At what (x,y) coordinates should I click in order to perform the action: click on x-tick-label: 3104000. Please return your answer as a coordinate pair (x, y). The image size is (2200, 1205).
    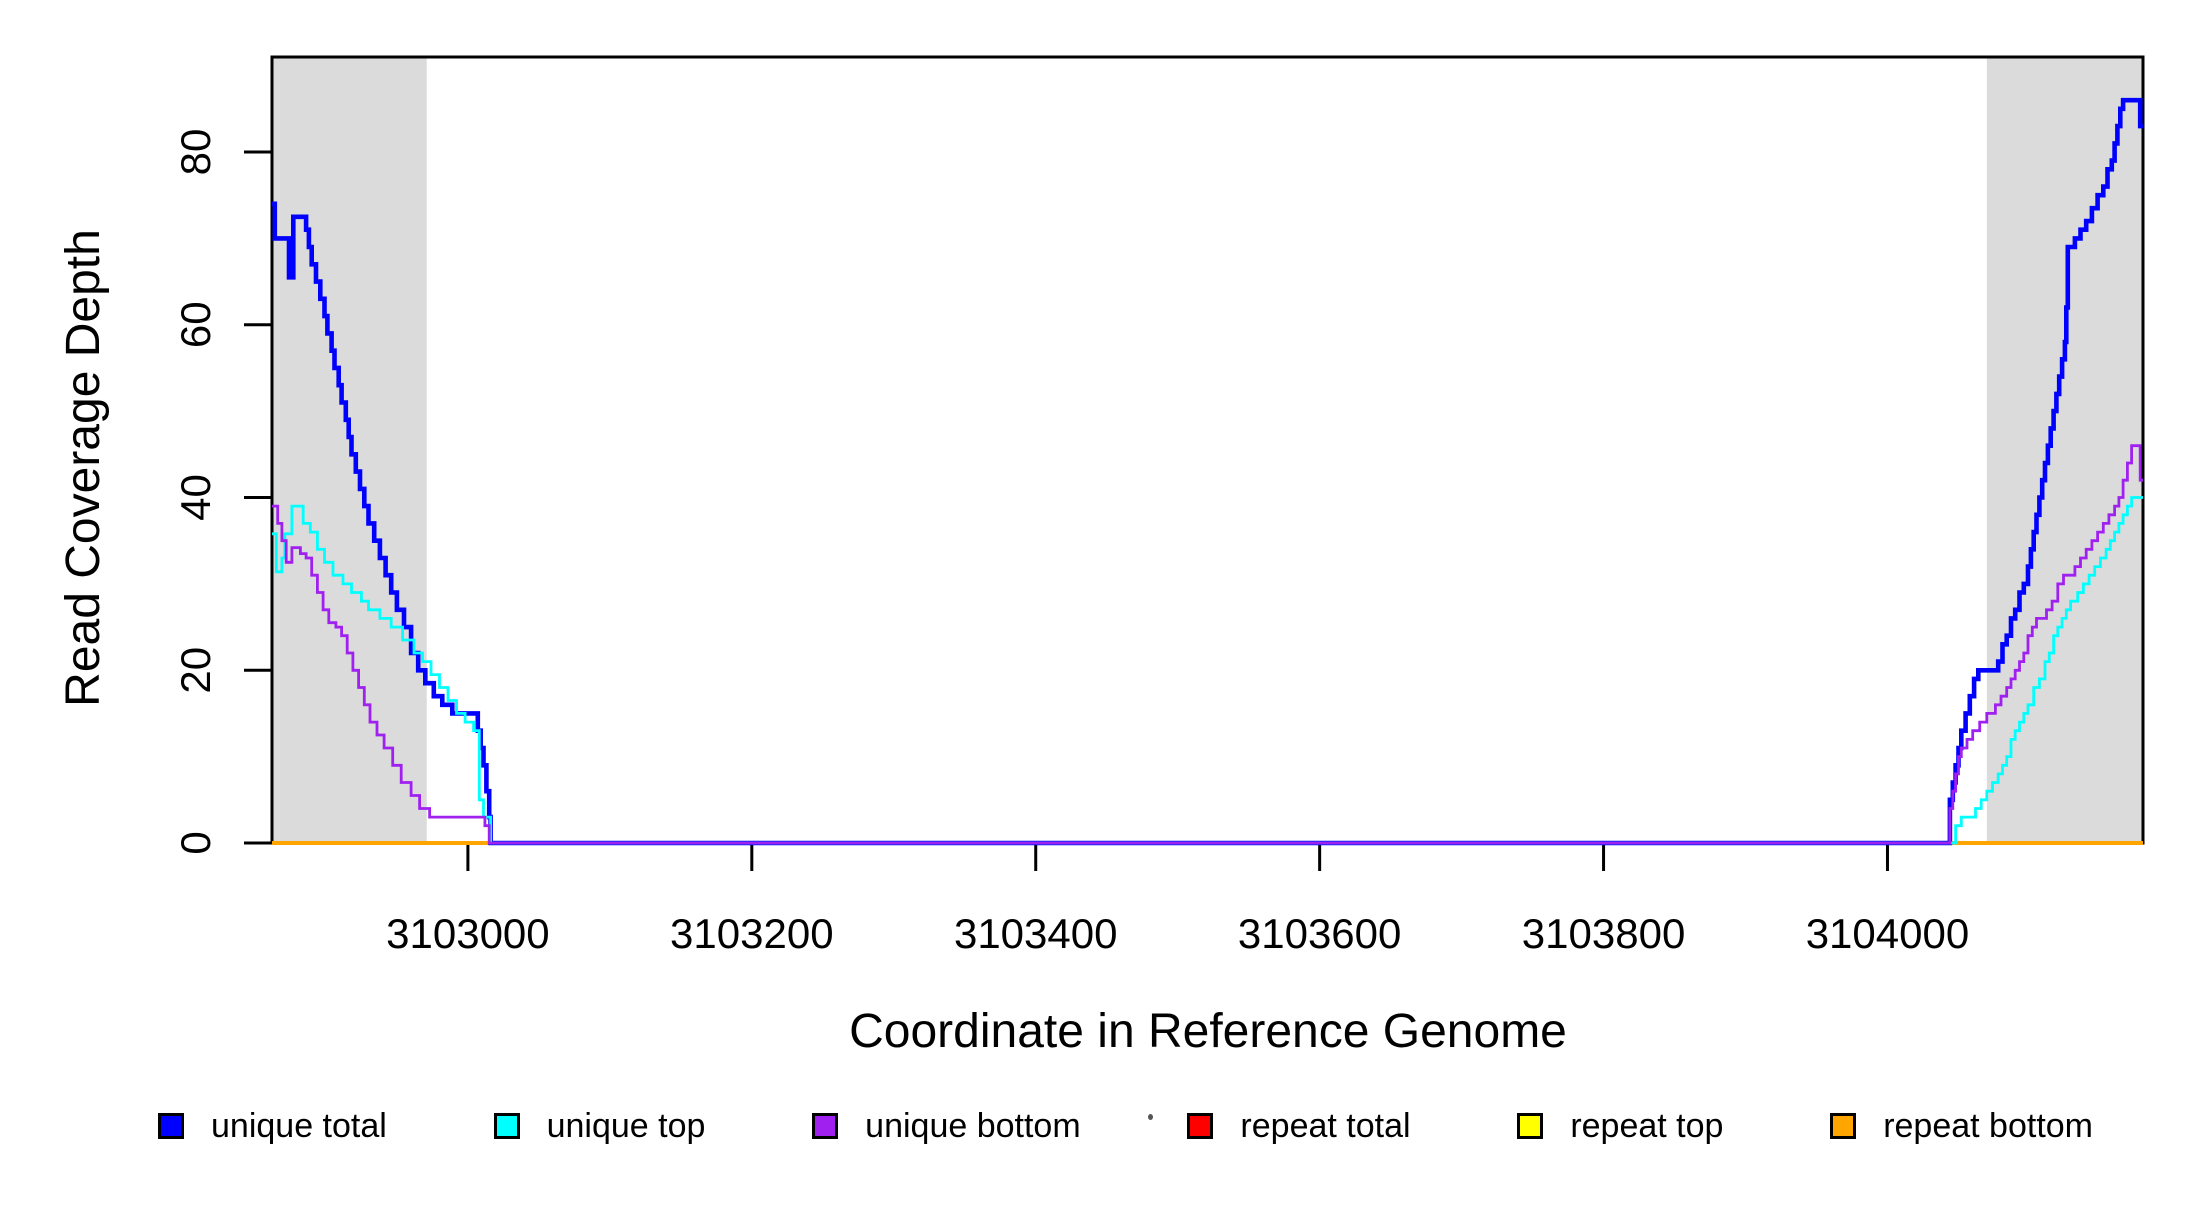
    Looking at the image, I should click on (1888, 933).